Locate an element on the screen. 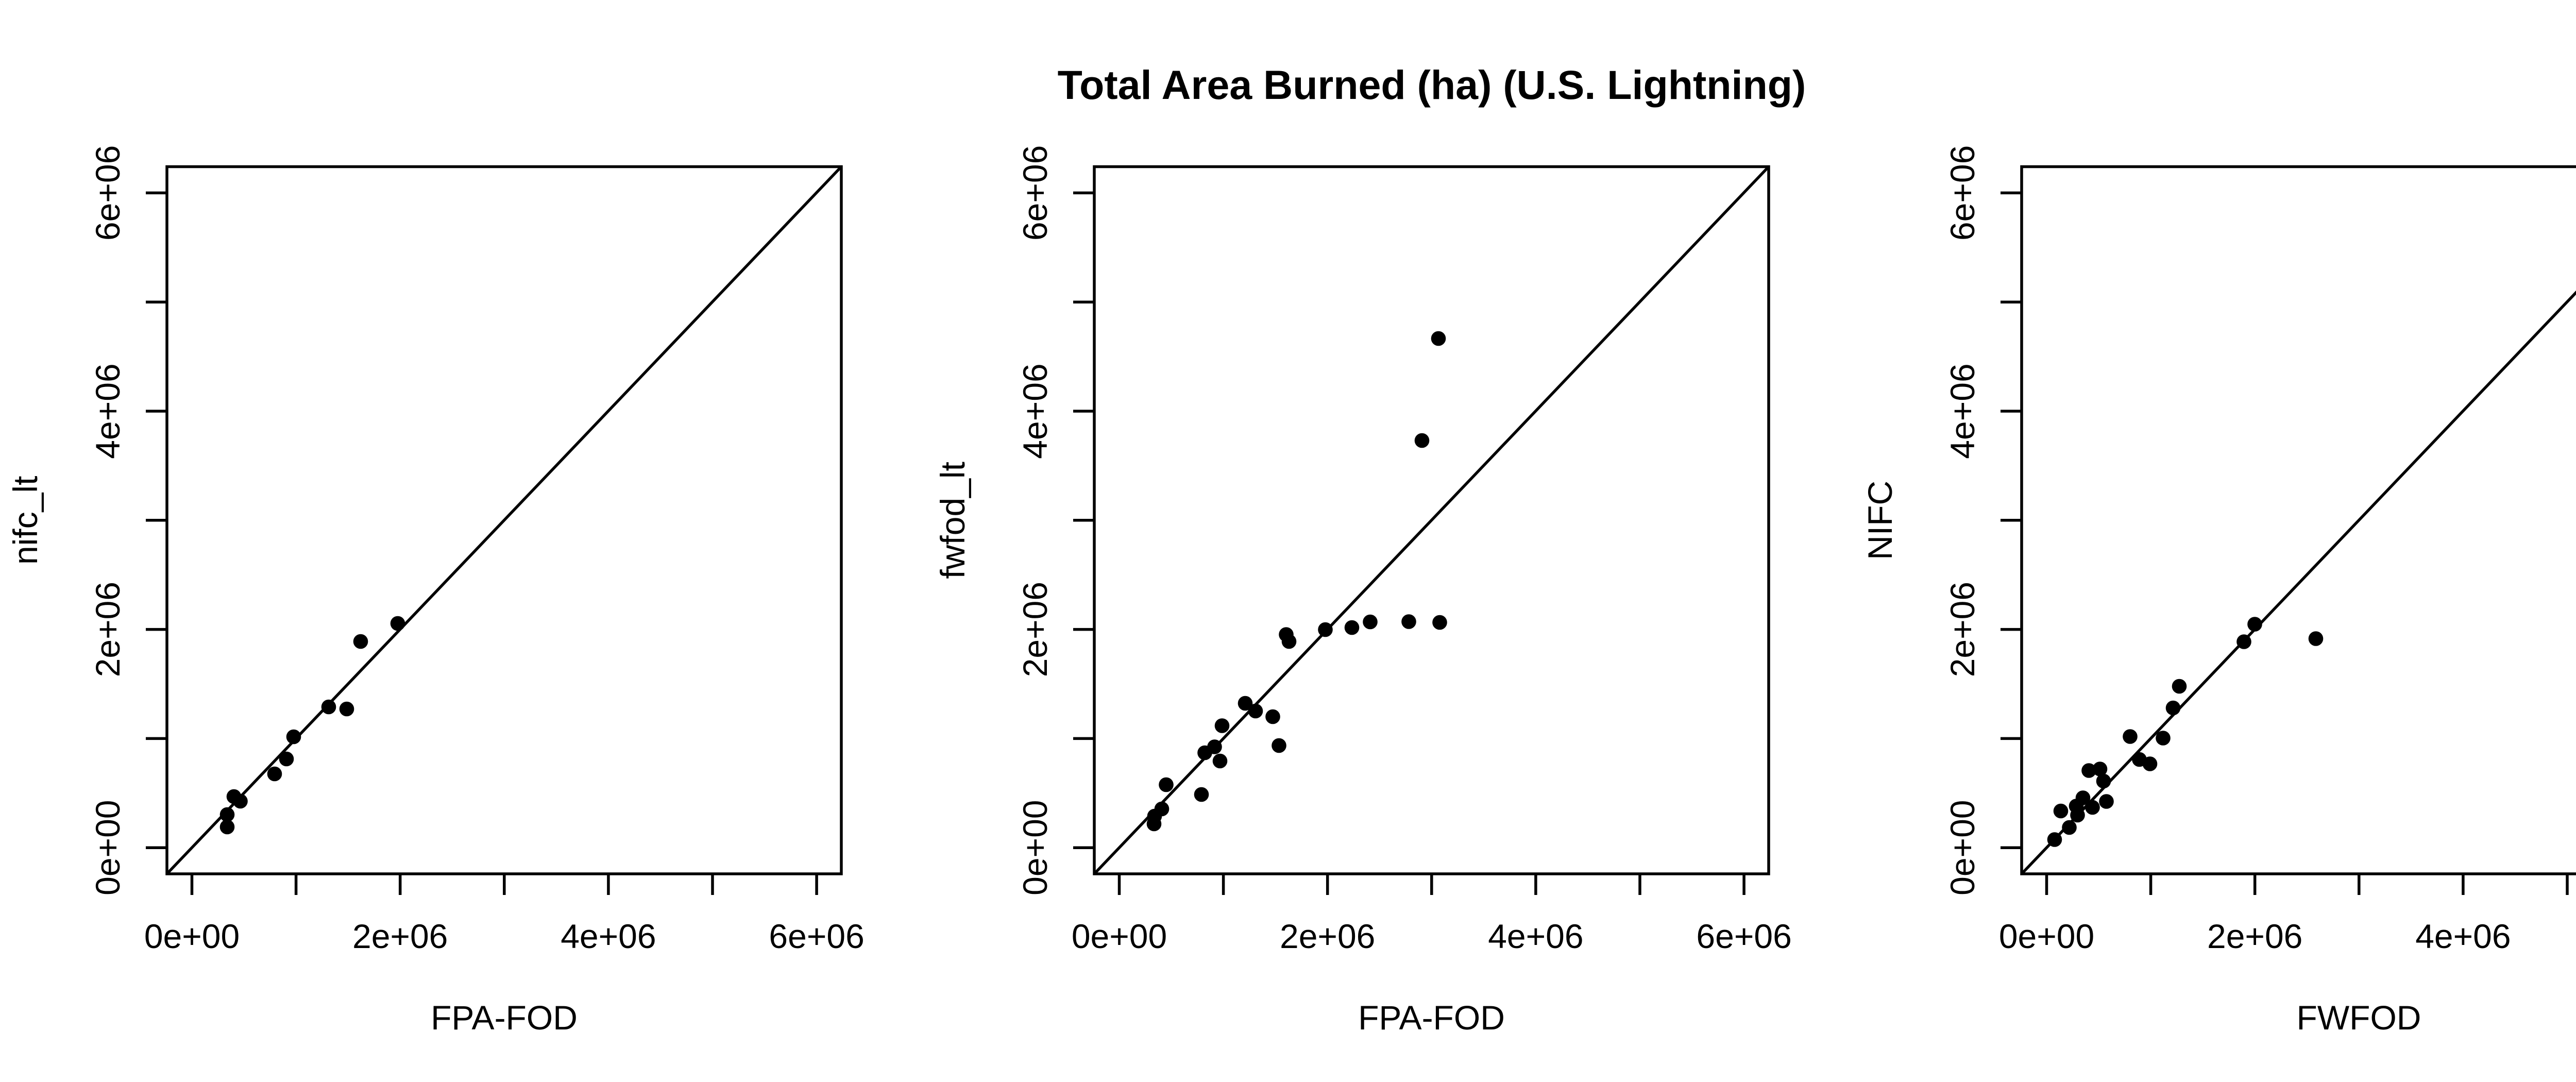  svg-text:Total Area Burned (ha) (U.S. L: Total Area Burned (ha) (U.S. Lightning) is located at coordinates (1432, 85).